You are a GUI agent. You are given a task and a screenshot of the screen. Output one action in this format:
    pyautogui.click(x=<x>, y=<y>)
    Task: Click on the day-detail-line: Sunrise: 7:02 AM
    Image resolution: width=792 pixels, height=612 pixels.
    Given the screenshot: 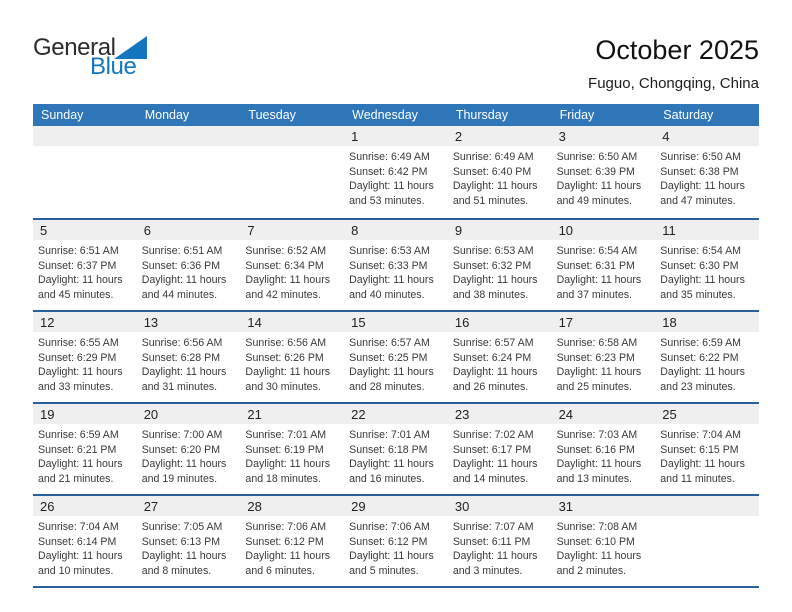 What is the action you would take?
    pyautogui.click(x=493, y=435)
    